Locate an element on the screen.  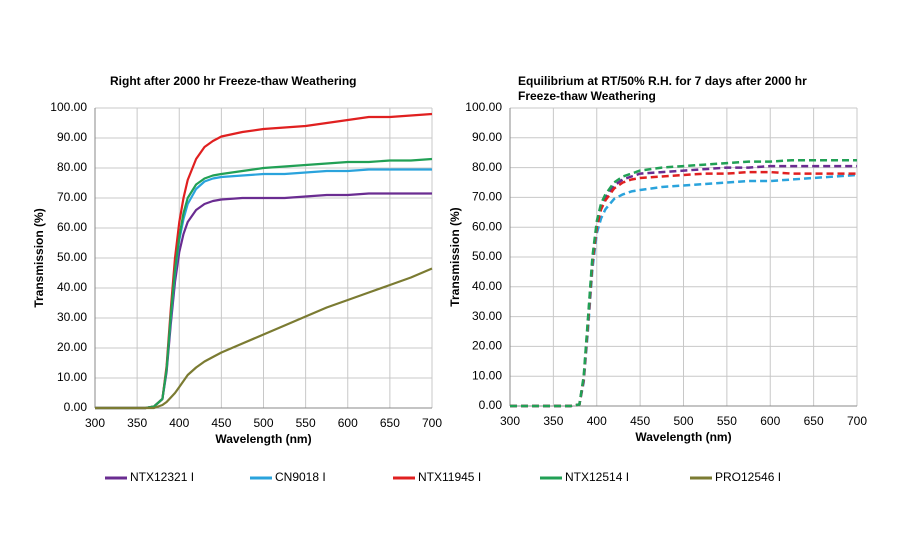
legend-label: NTX12514 I is located at coordinates (597, 477).